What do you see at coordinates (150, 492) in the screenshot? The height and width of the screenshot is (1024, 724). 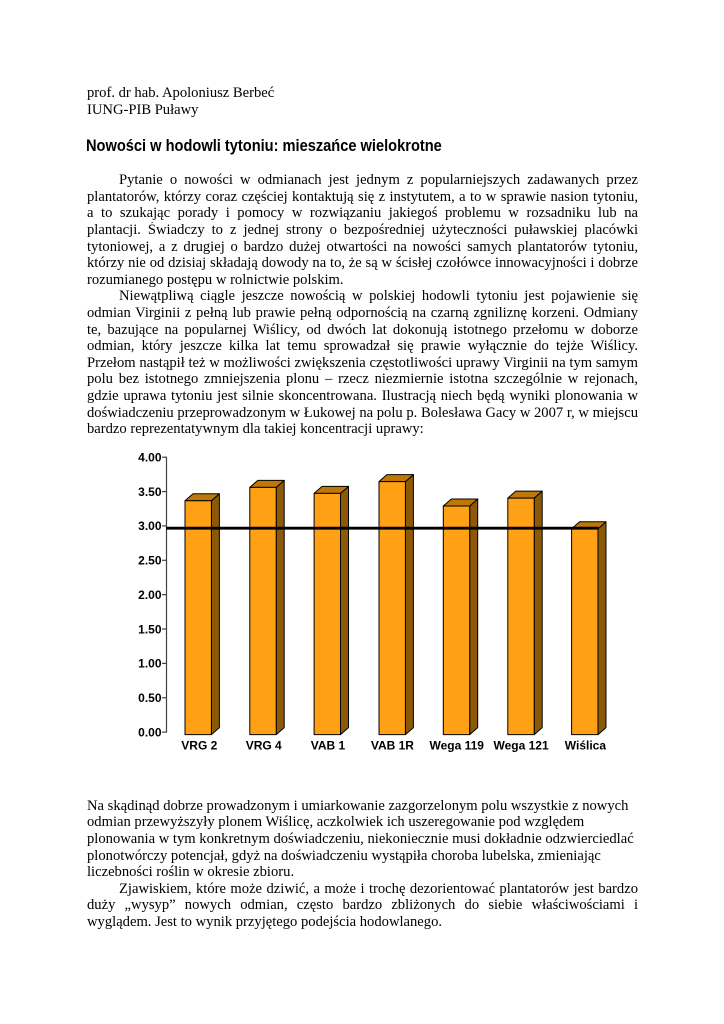 I see `svg-text: 3.50` at bounding box center [150, 492].